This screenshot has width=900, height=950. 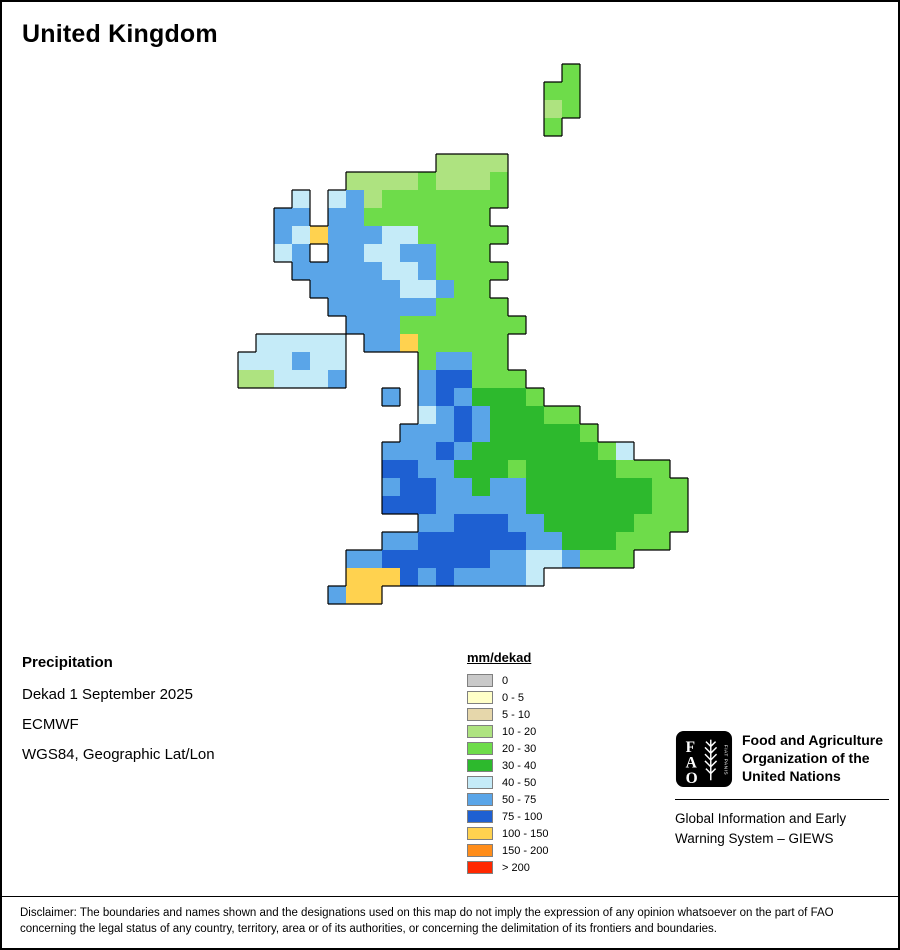 What do you see at coordinates (525, 850) in the screenshot?
I see `legend-label: 150 - 200` at bounding box center [525, 850].